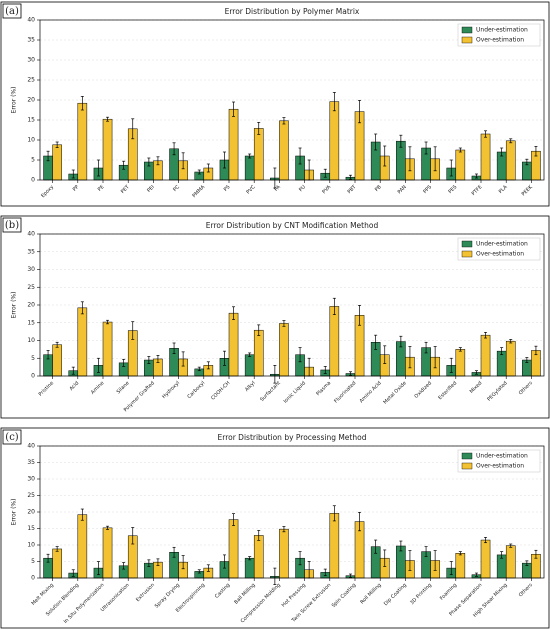 The height and width of the screenshot is (630, 550). Describe the element at coordinates (499, 461) in the screenshot. I see `legend-box` at that location.